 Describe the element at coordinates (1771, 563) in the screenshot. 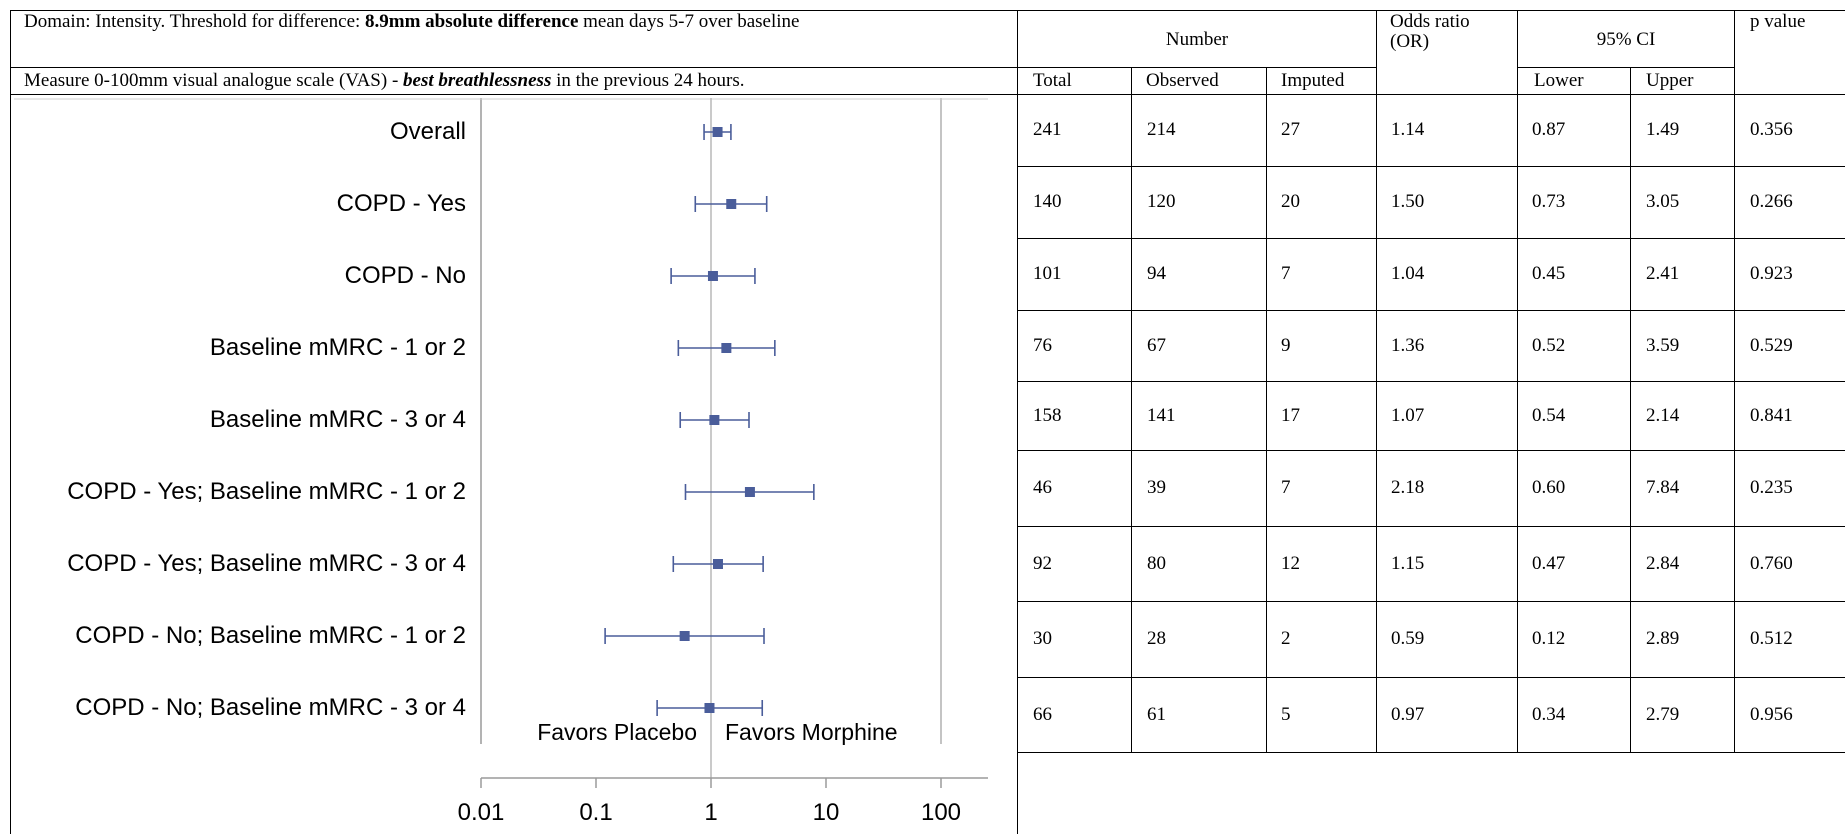

I see `cell-p: 0.760` at that location.